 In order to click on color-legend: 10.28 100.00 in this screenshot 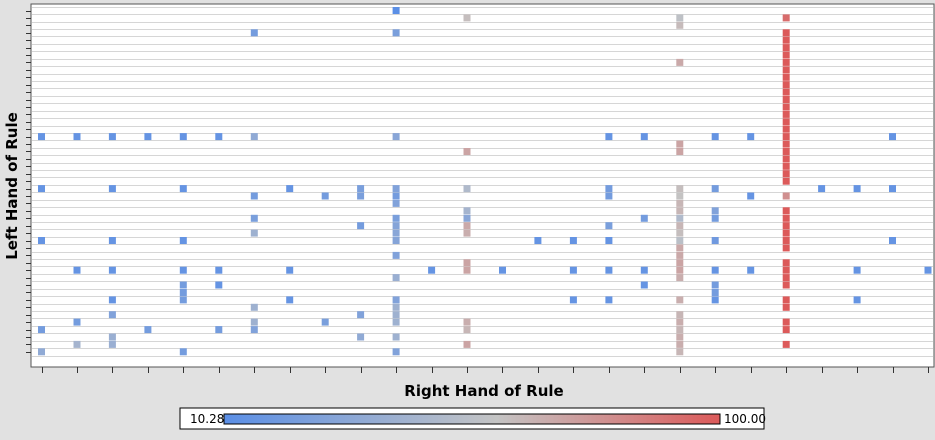, I will do `click(472, 418)`.